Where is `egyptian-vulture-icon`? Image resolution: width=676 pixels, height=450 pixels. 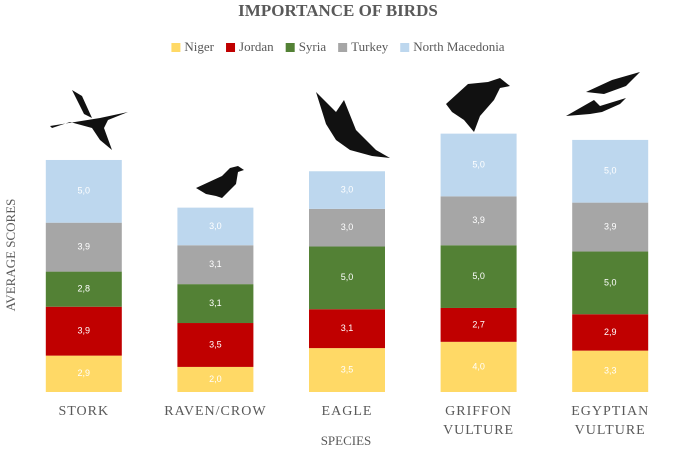 egyptian-vulture-icon is located at coordinates (603, 94).